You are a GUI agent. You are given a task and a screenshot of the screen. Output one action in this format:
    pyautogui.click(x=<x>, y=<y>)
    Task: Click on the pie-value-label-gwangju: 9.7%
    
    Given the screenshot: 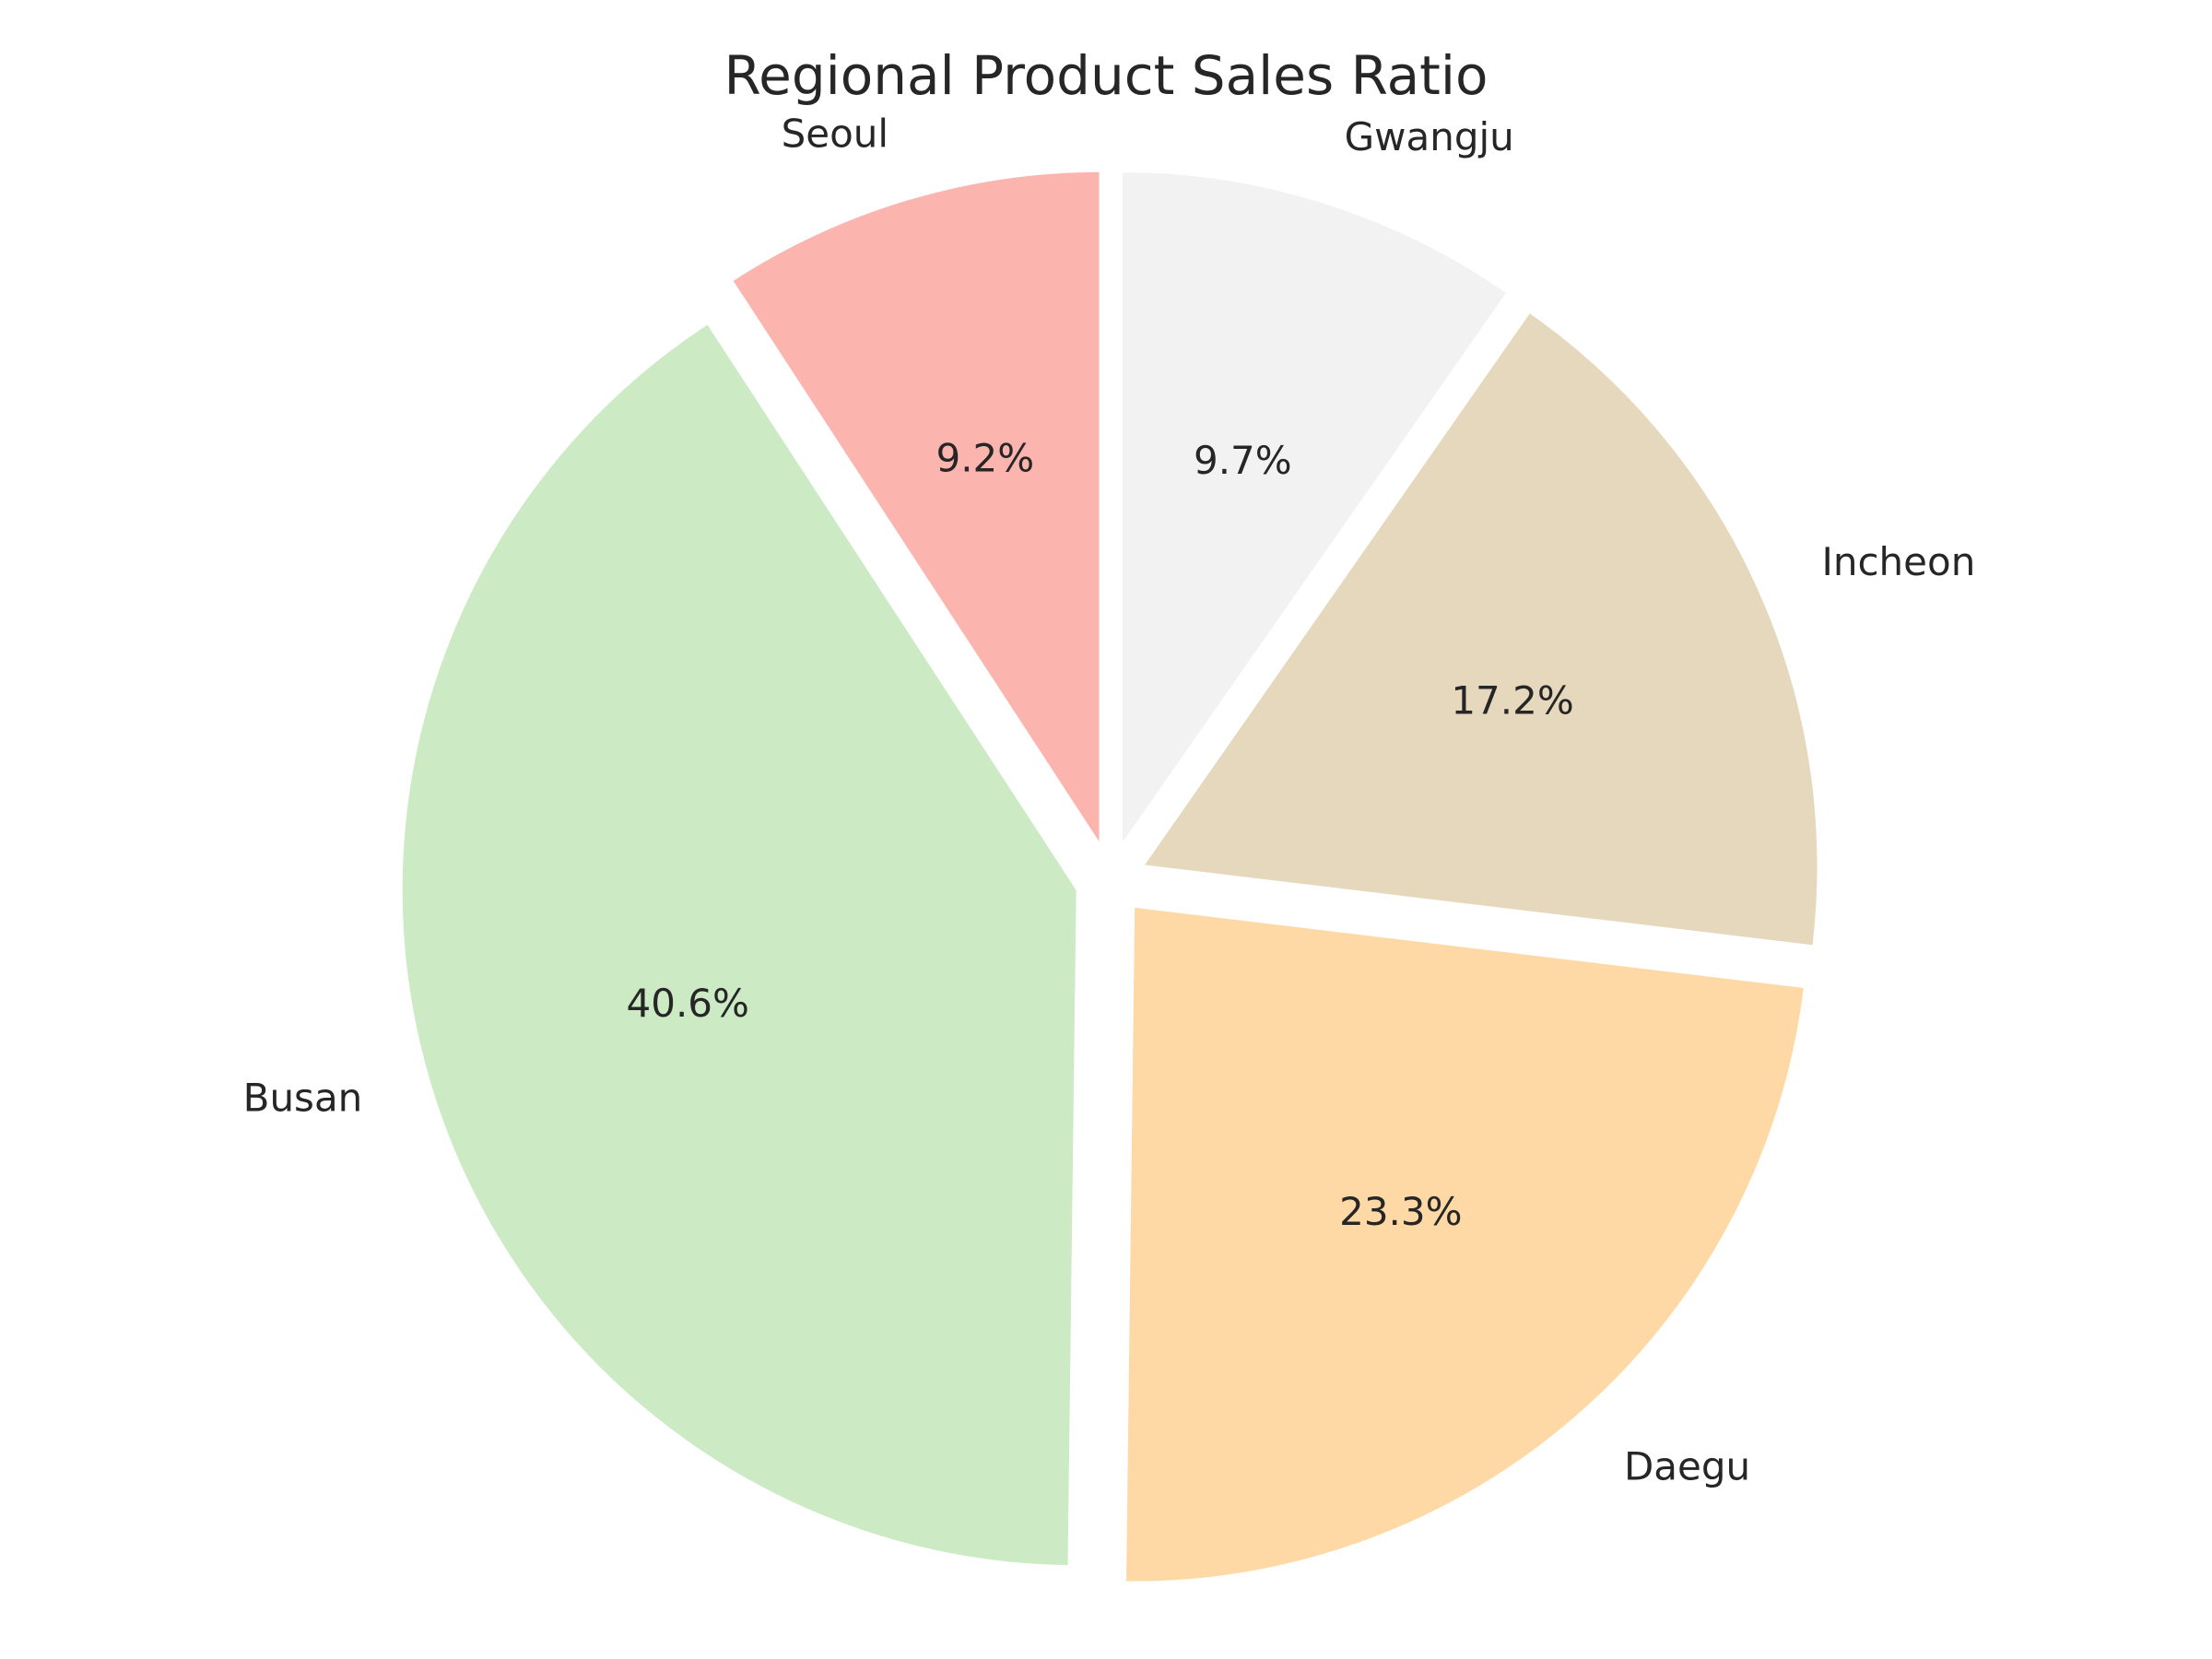 What is the action you would take?
    pyautogui.click(x=1243, y=460)
    